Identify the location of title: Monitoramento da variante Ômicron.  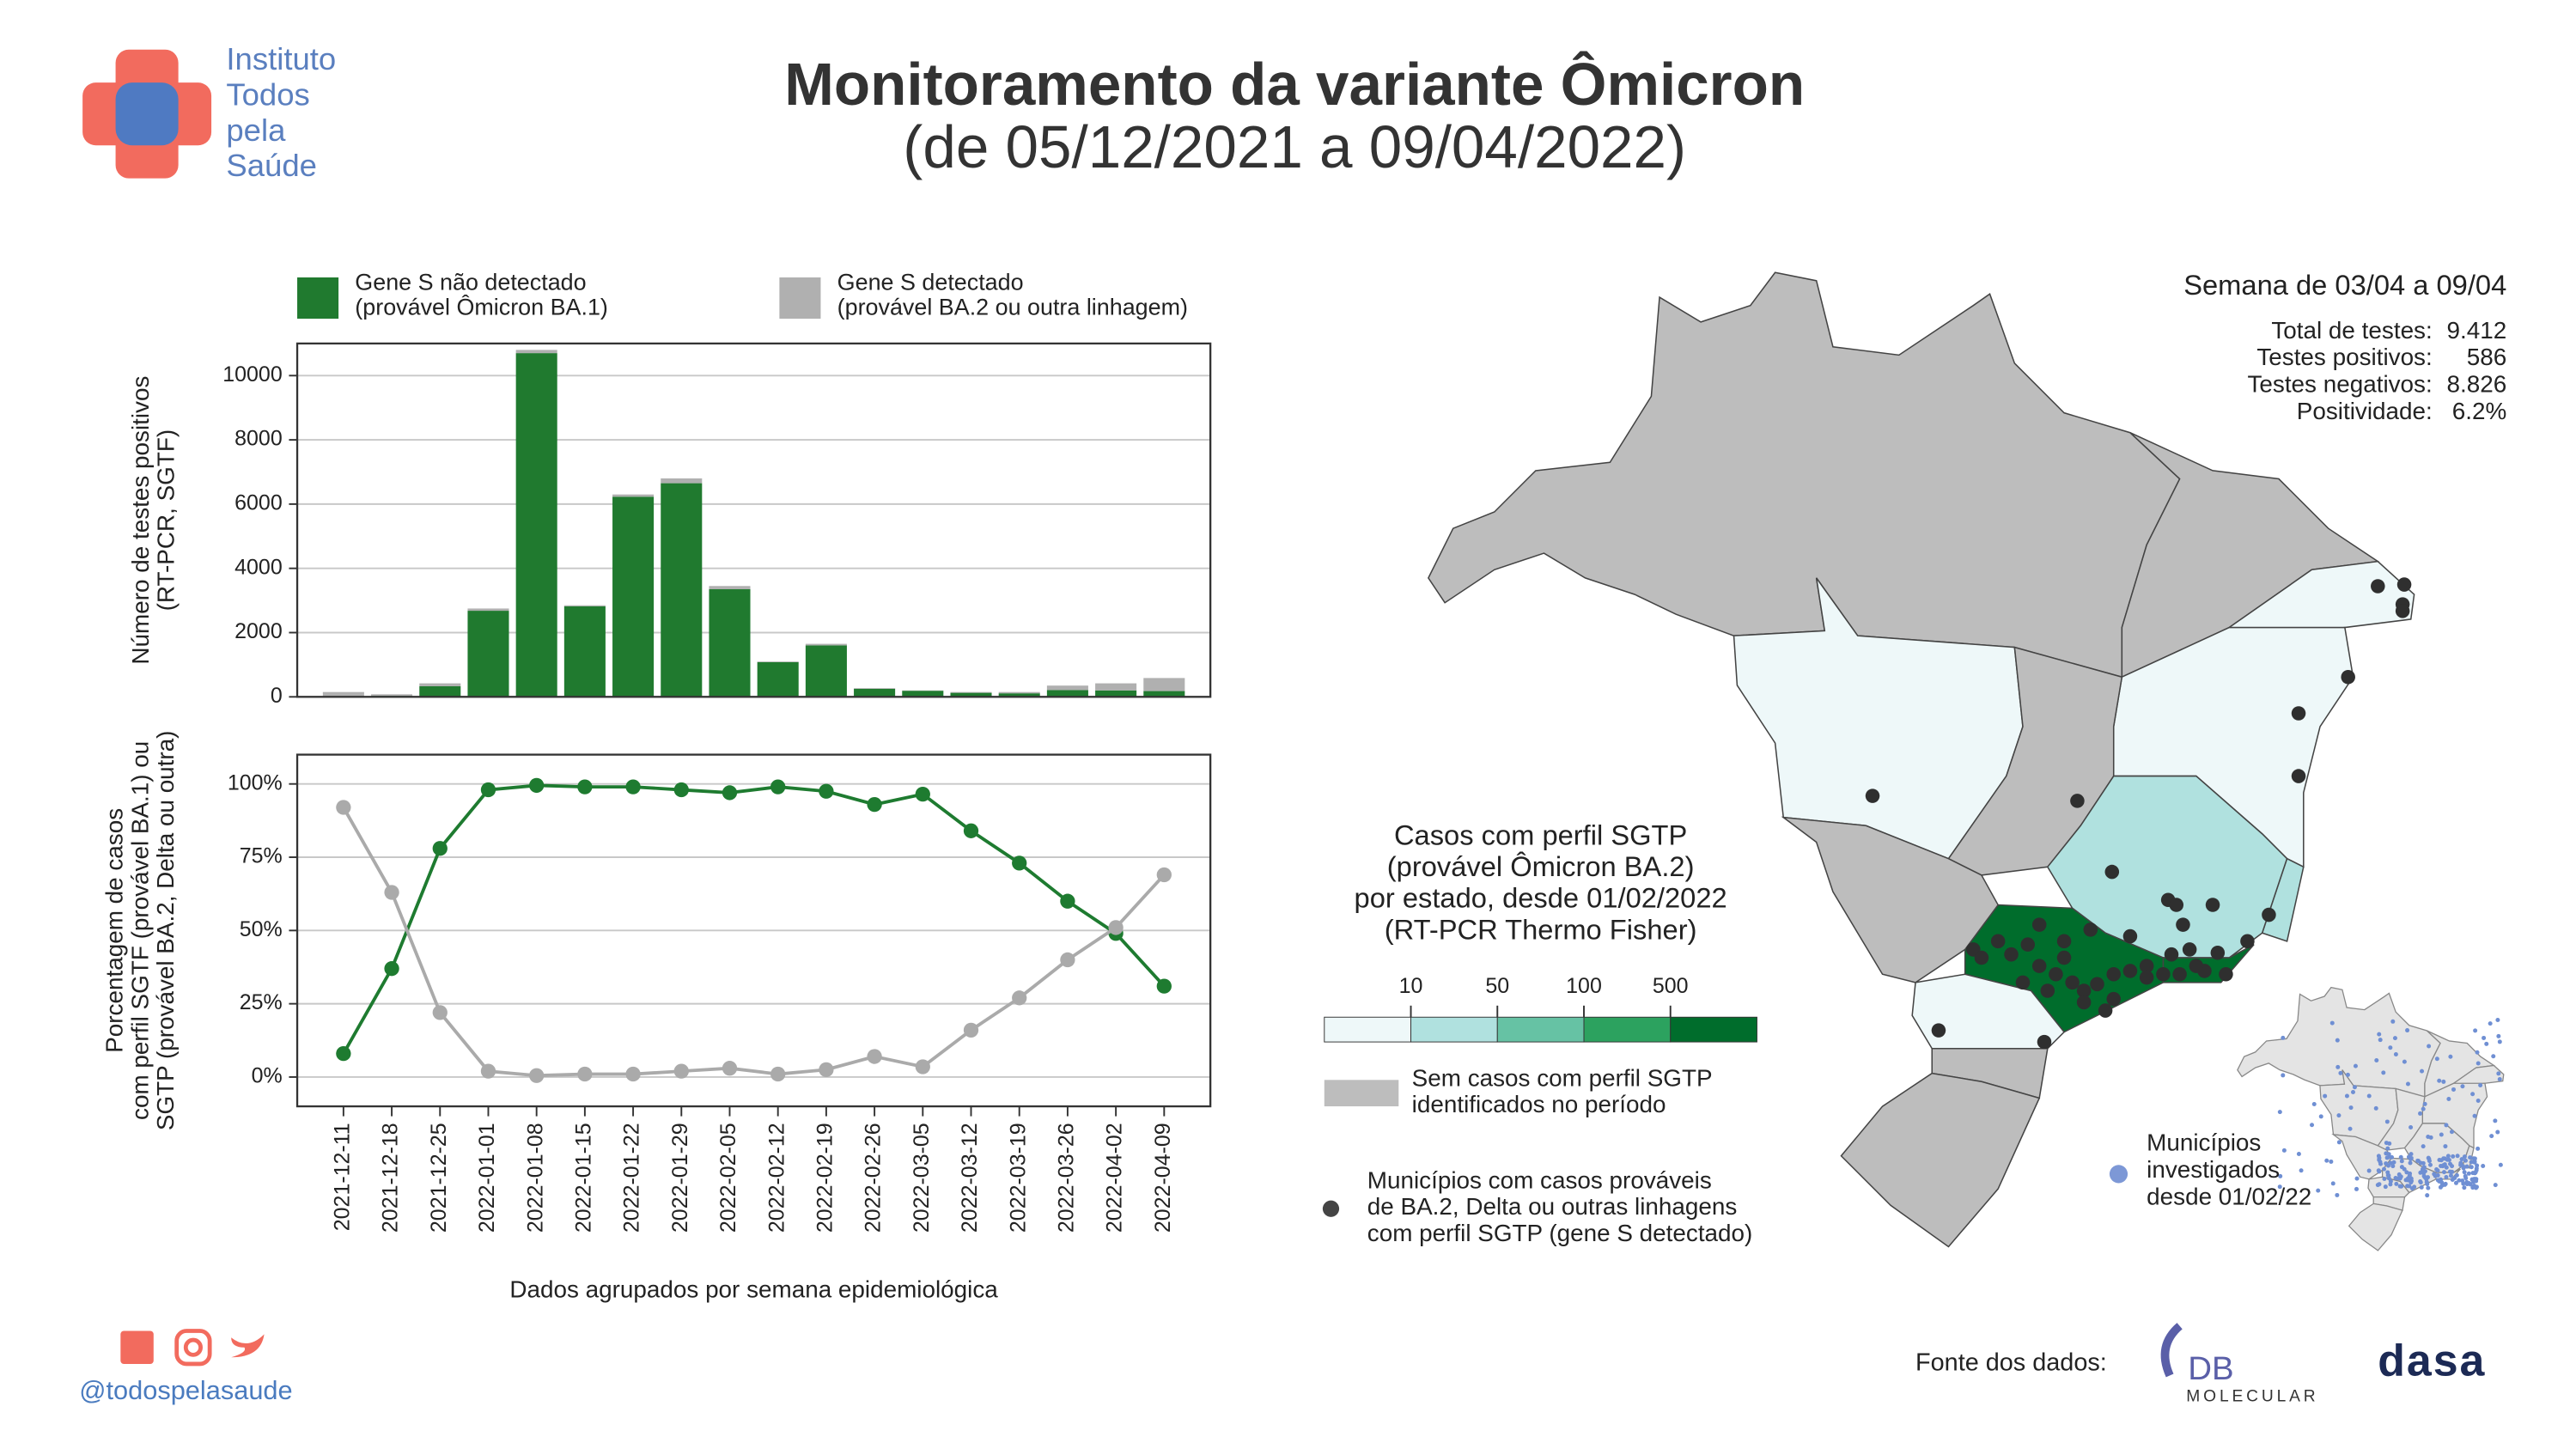
(1294, 84).